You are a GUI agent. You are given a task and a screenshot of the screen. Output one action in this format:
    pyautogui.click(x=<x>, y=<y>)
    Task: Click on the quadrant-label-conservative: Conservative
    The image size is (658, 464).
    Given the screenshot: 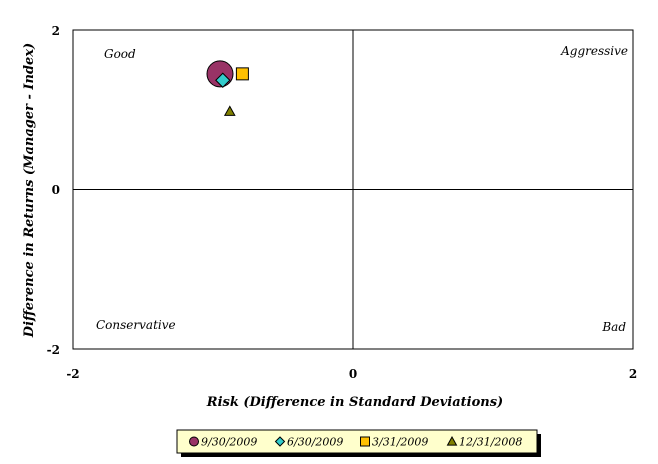 What is the action you would take?
    pyautogui.click(x=136, y=325)
    